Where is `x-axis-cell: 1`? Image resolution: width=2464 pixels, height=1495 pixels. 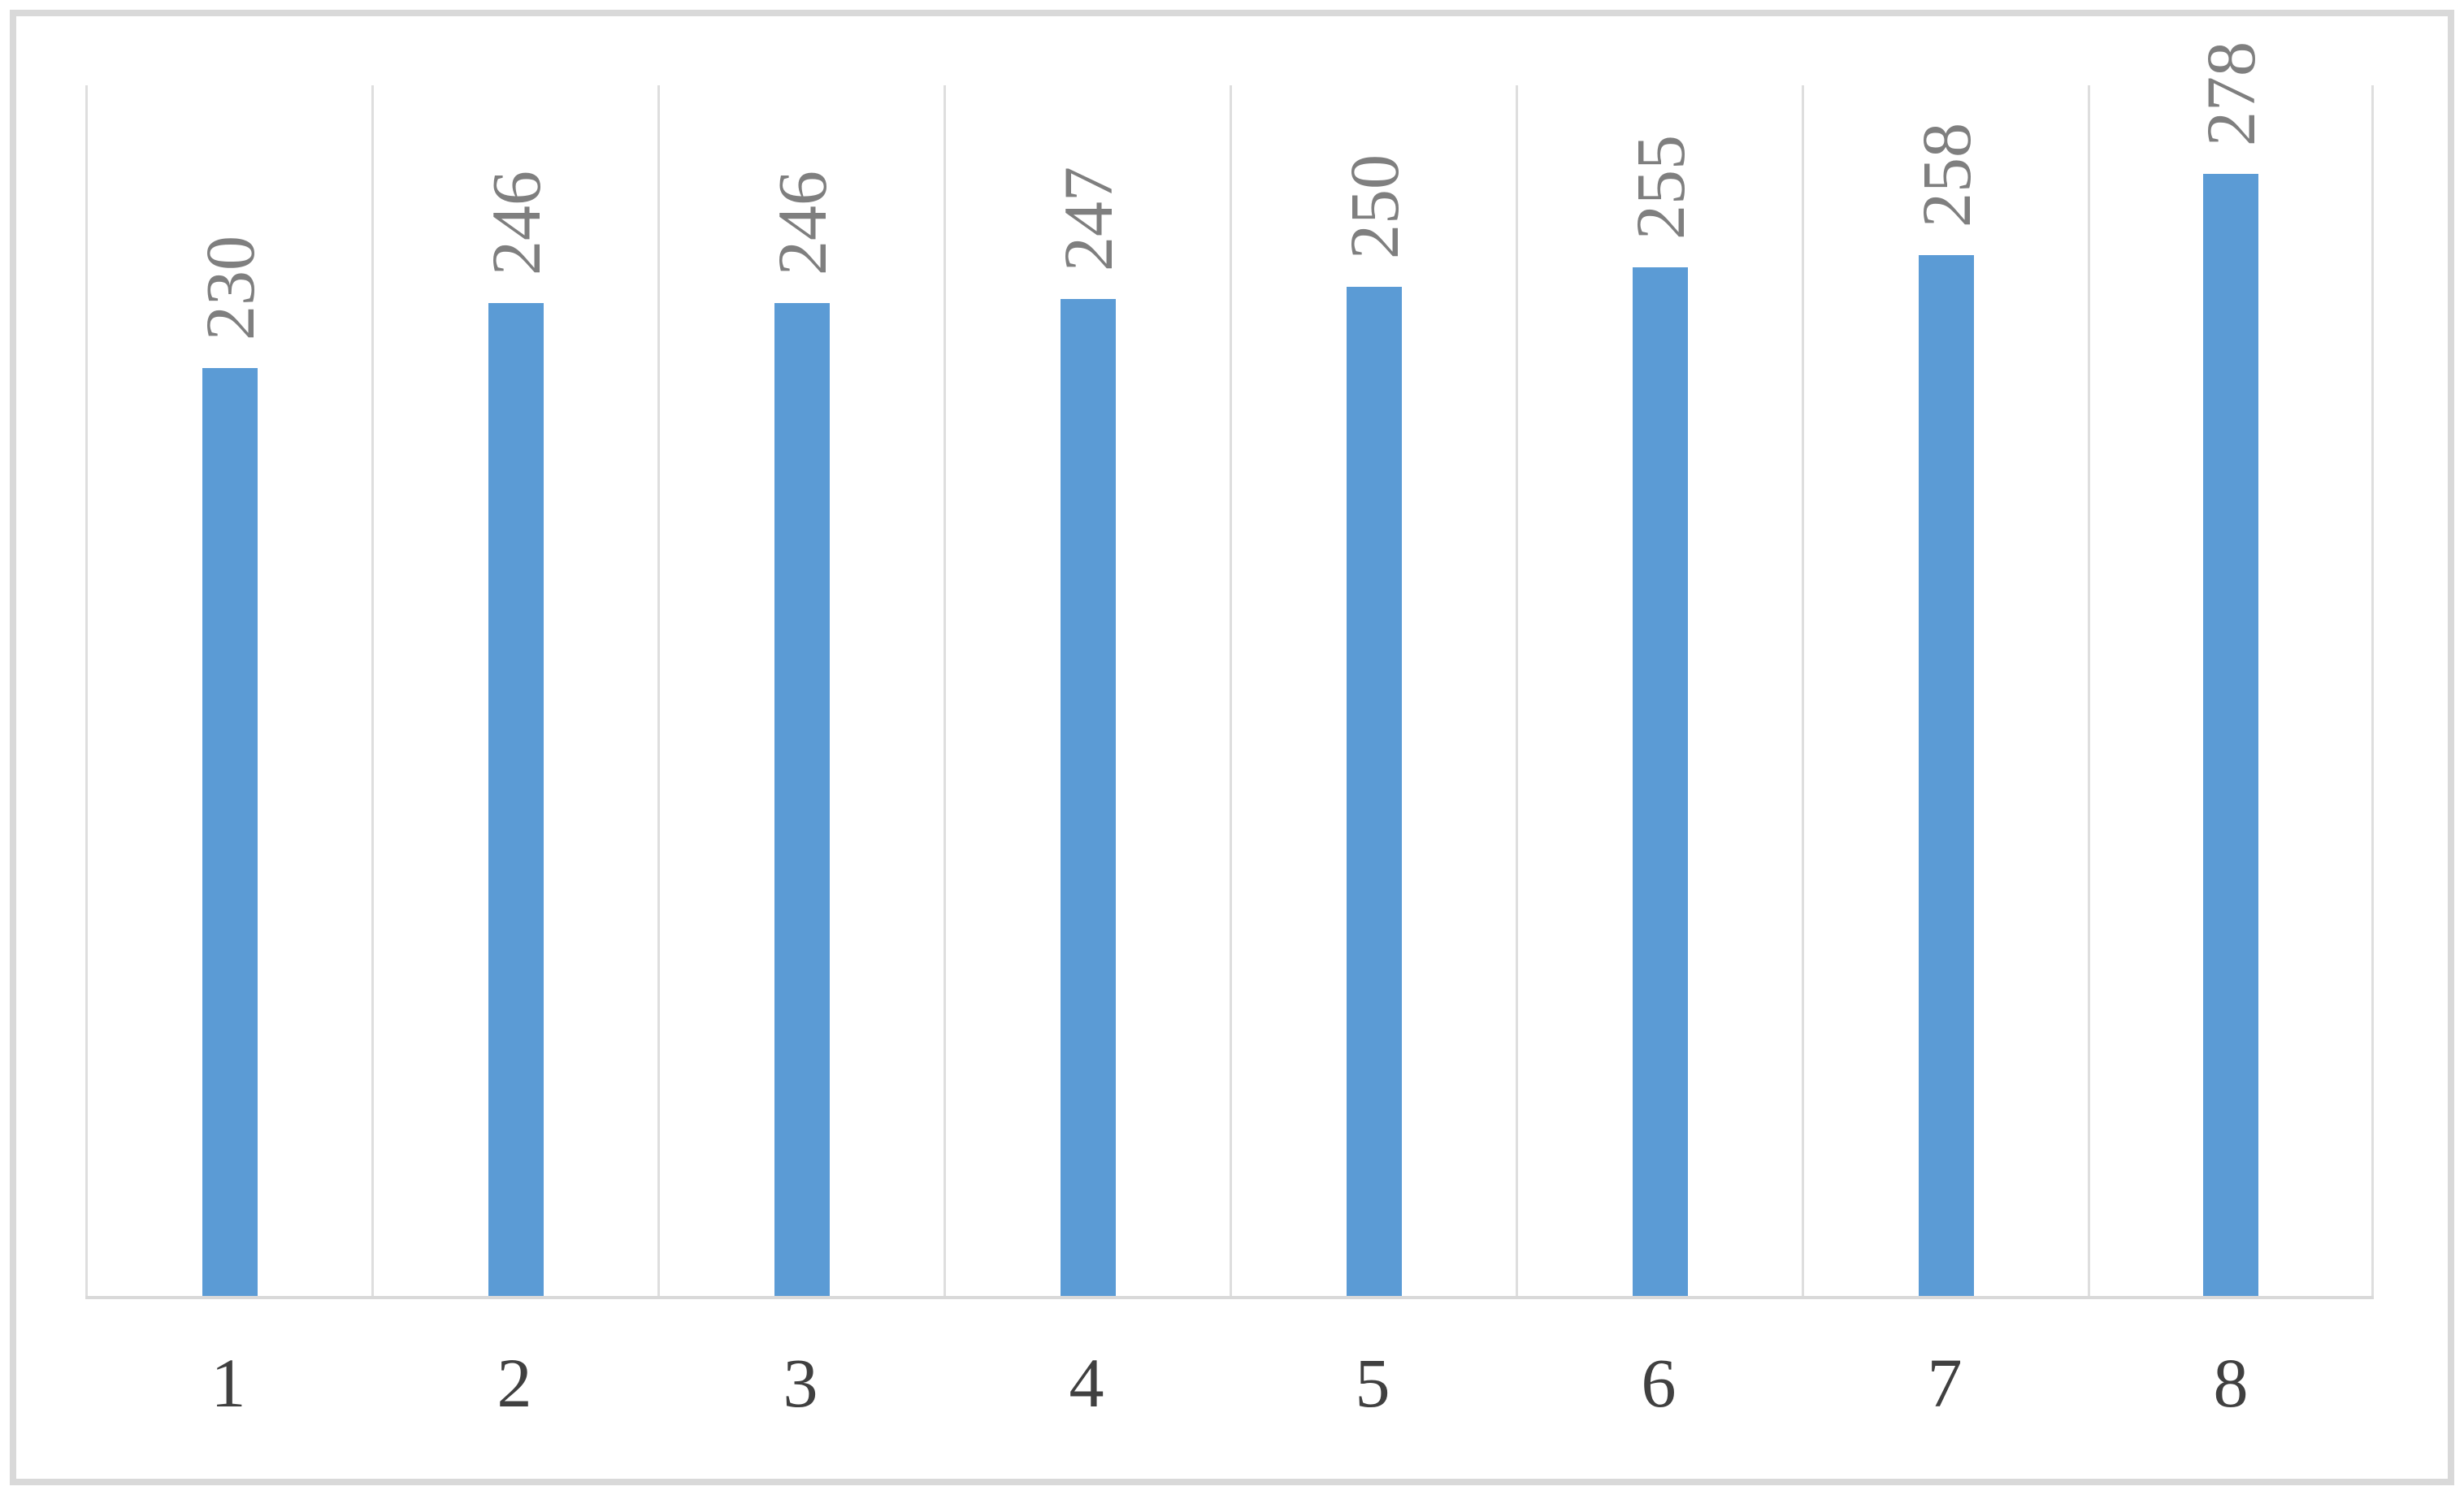
x-axis-cell: 1 is located at coordinates (228, 1358).